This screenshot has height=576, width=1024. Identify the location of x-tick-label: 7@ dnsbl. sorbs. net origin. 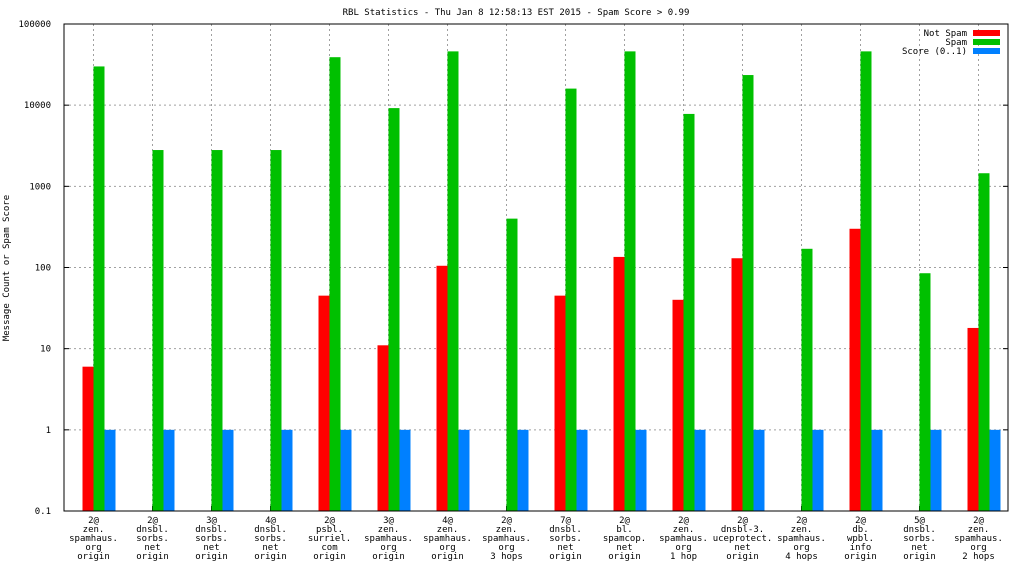
(565, 539).